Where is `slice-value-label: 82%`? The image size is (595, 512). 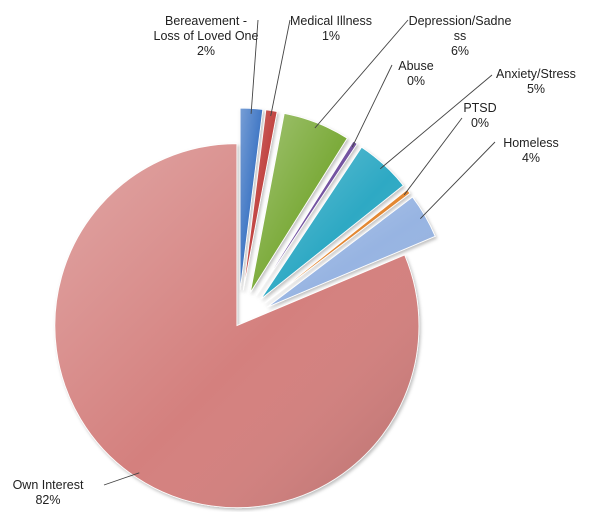 slice-value-label: 82% is located at coordinates (47, 500).